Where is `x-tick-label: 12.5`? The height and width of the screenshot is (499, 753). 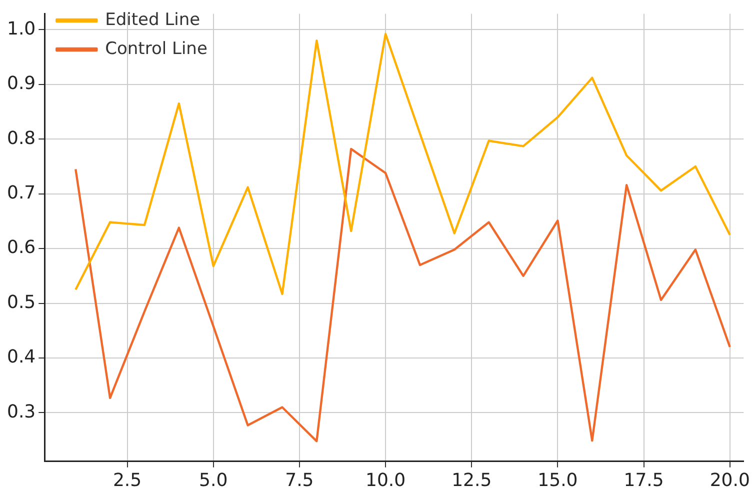 x-tick-label: 12.5 is located at coordinates (472, 480).